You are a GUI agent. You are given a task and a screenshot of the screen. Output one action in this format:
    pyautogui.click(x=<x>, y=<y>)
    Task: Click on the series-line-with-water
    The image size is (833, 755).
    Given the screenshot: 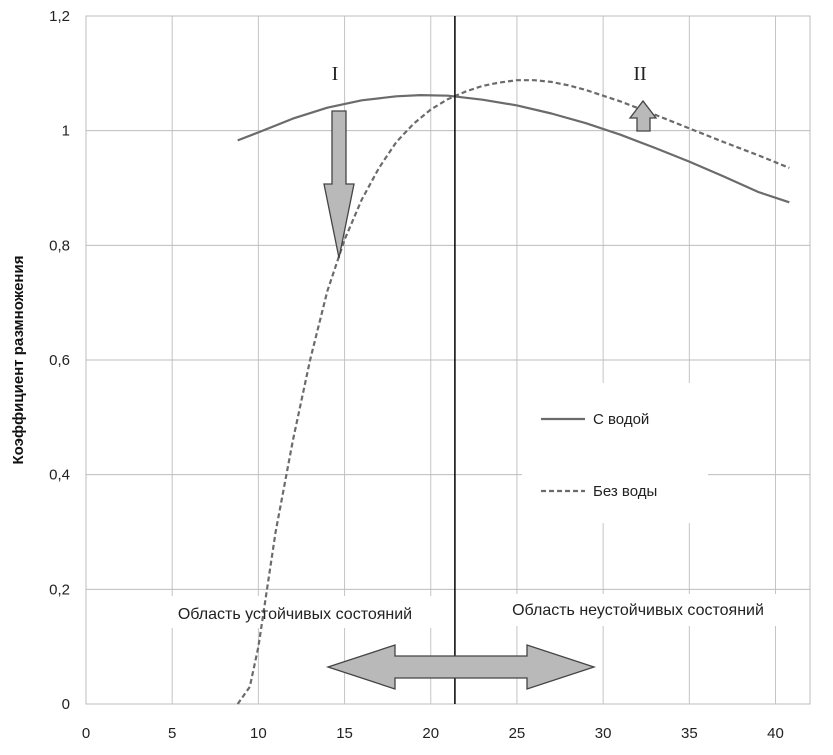 What is the action you would take?
    pyautogui.click(x=513, y=148)
    